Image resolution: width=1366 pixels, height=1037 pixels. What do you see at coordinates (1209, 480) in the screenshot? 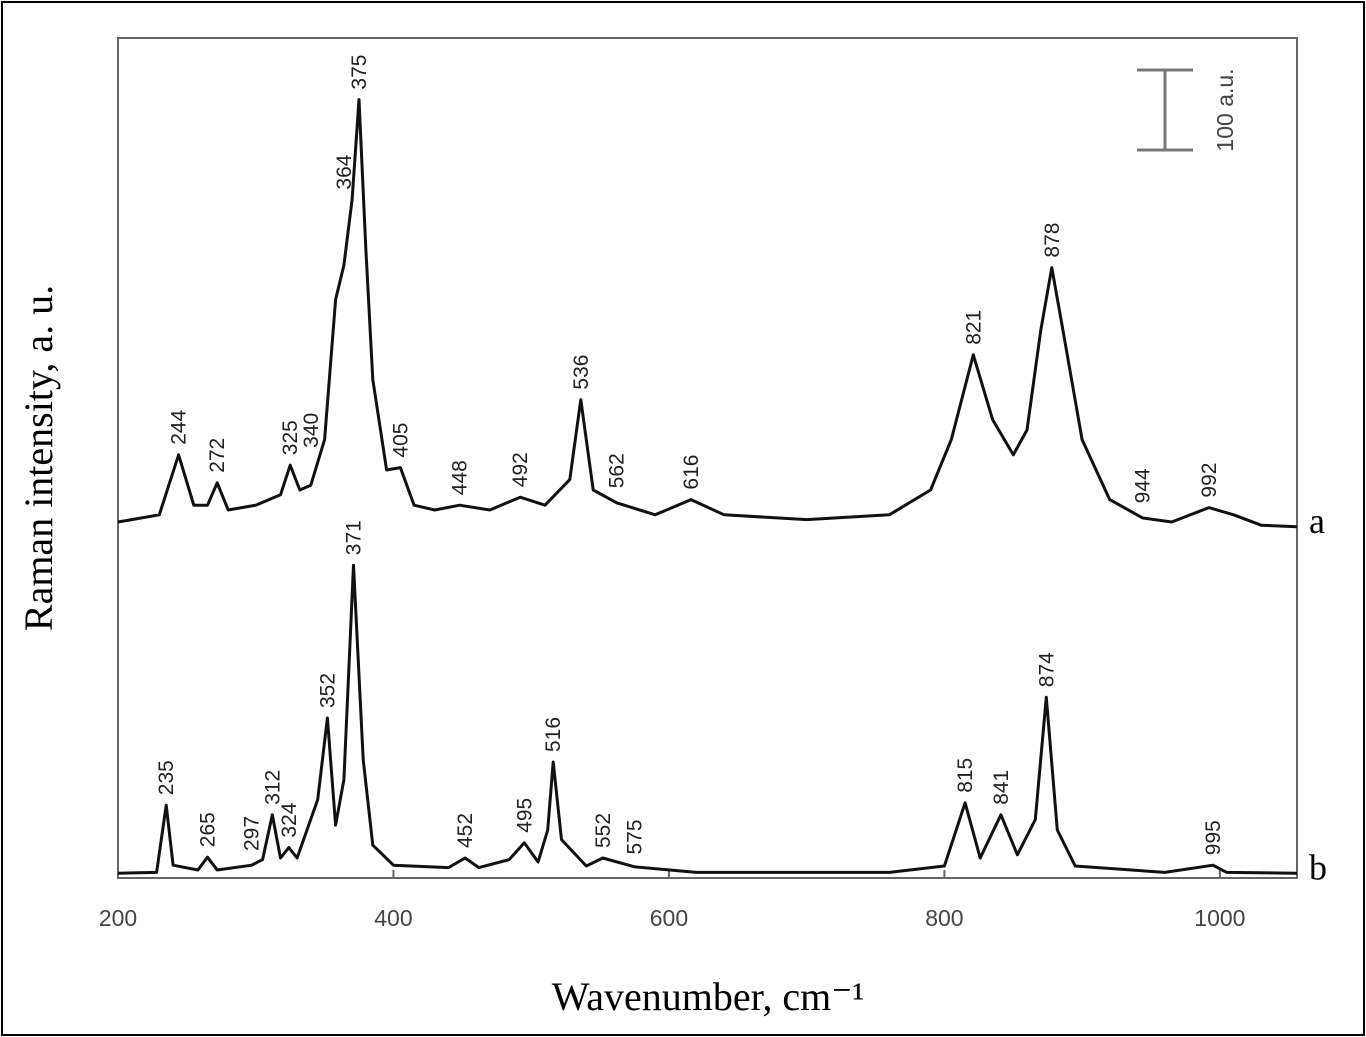
I see `peak-label: 992` at bounding box center [1209, 480].